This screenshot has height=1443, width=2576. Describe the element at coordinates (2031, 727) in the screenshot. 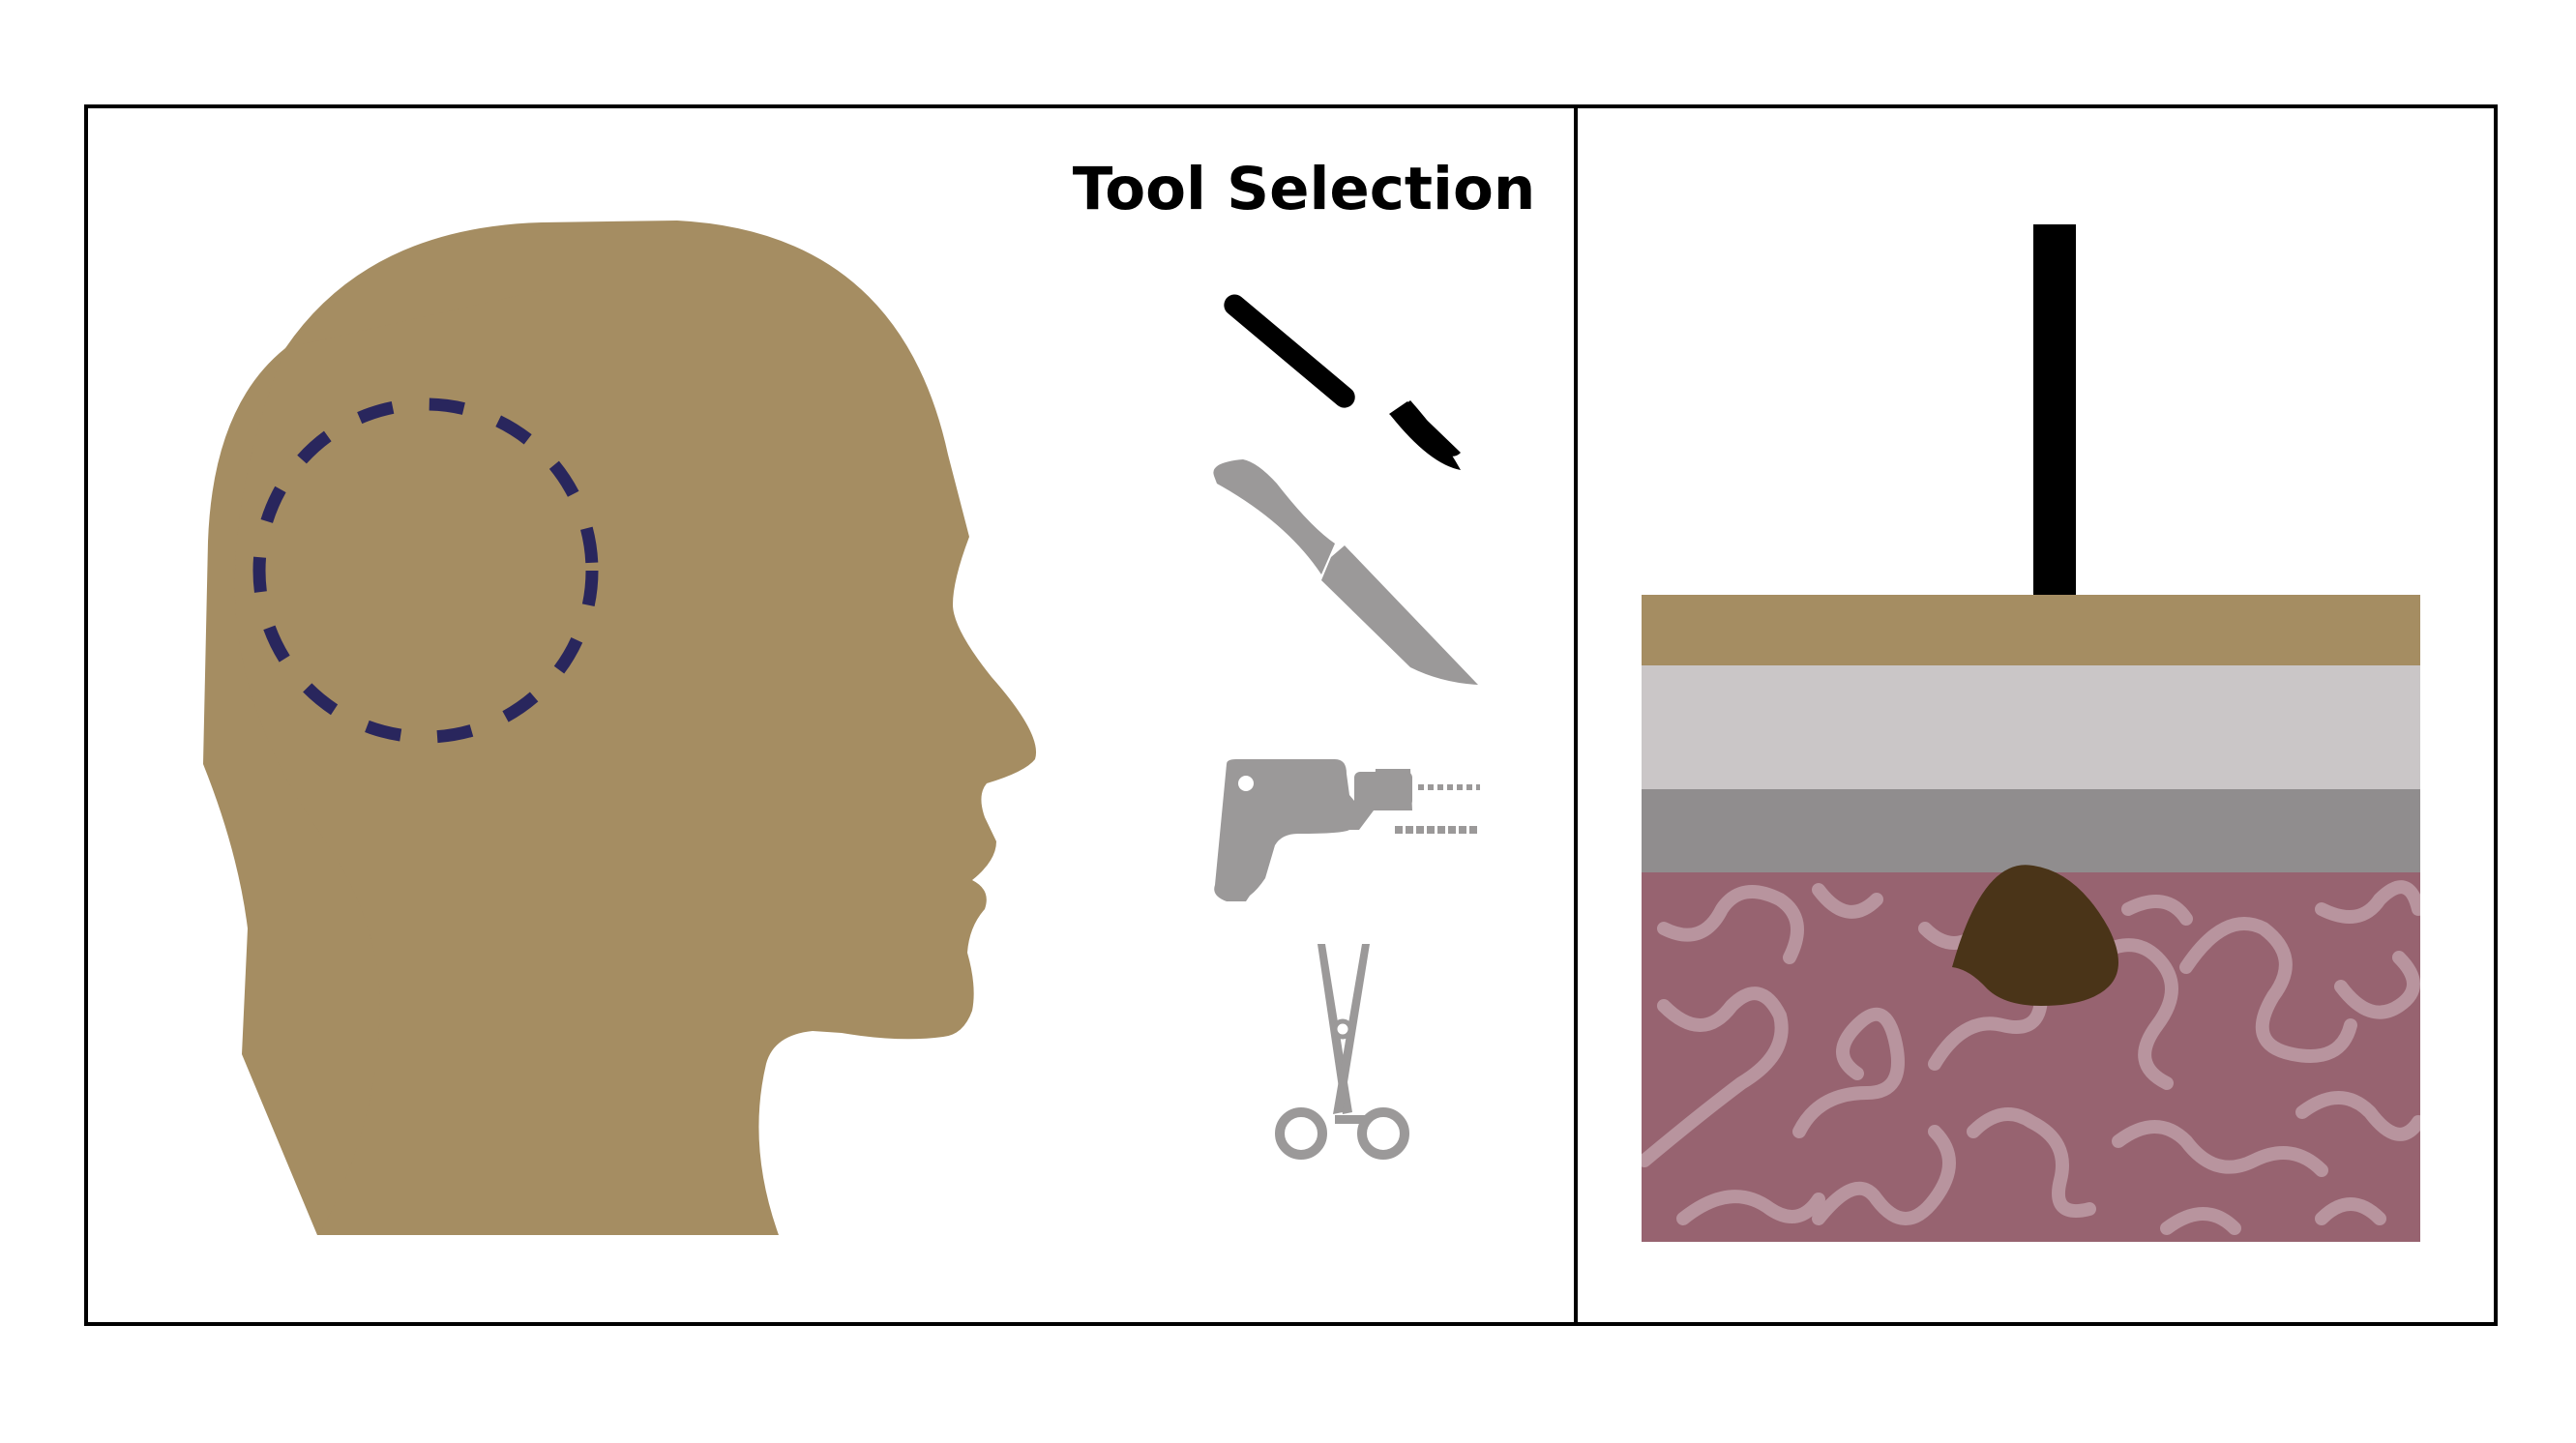

I see `skull-outer-layer` at that location.